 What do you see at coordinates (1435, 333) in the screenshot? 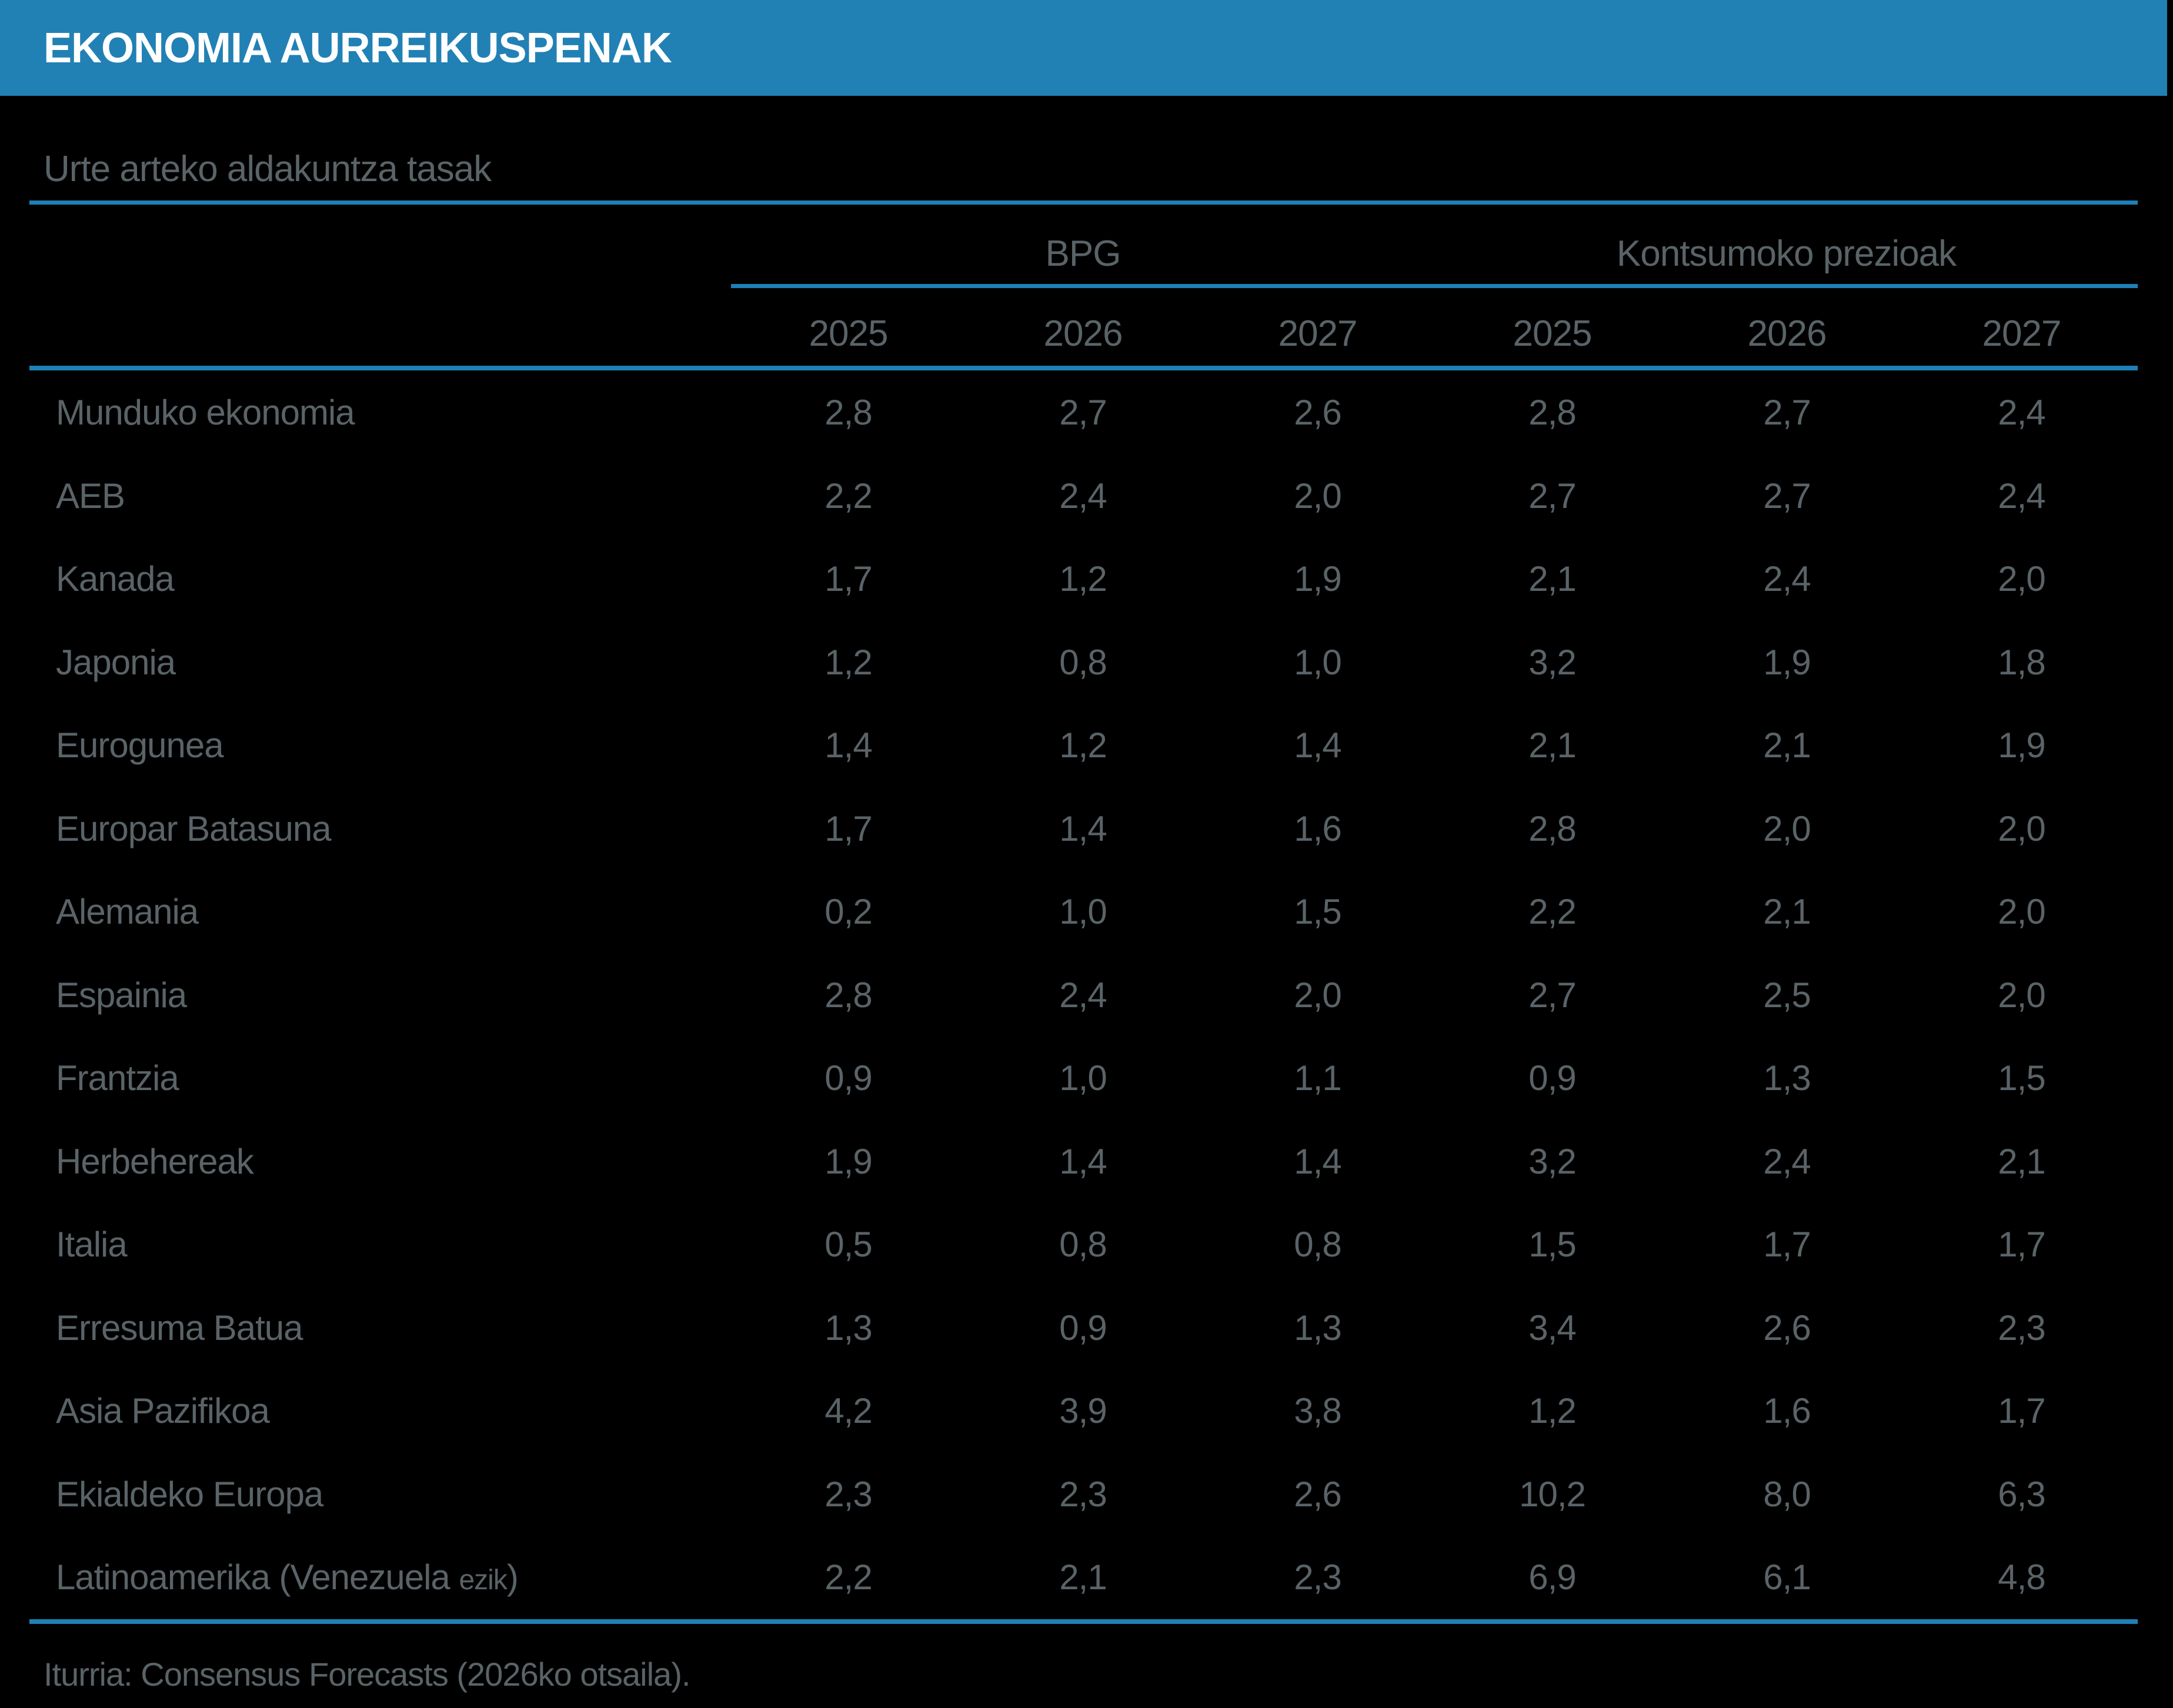
I see `year-header-row: 2025 2026 2027 2025 2026 2027` at bounding box center [1435, 333].